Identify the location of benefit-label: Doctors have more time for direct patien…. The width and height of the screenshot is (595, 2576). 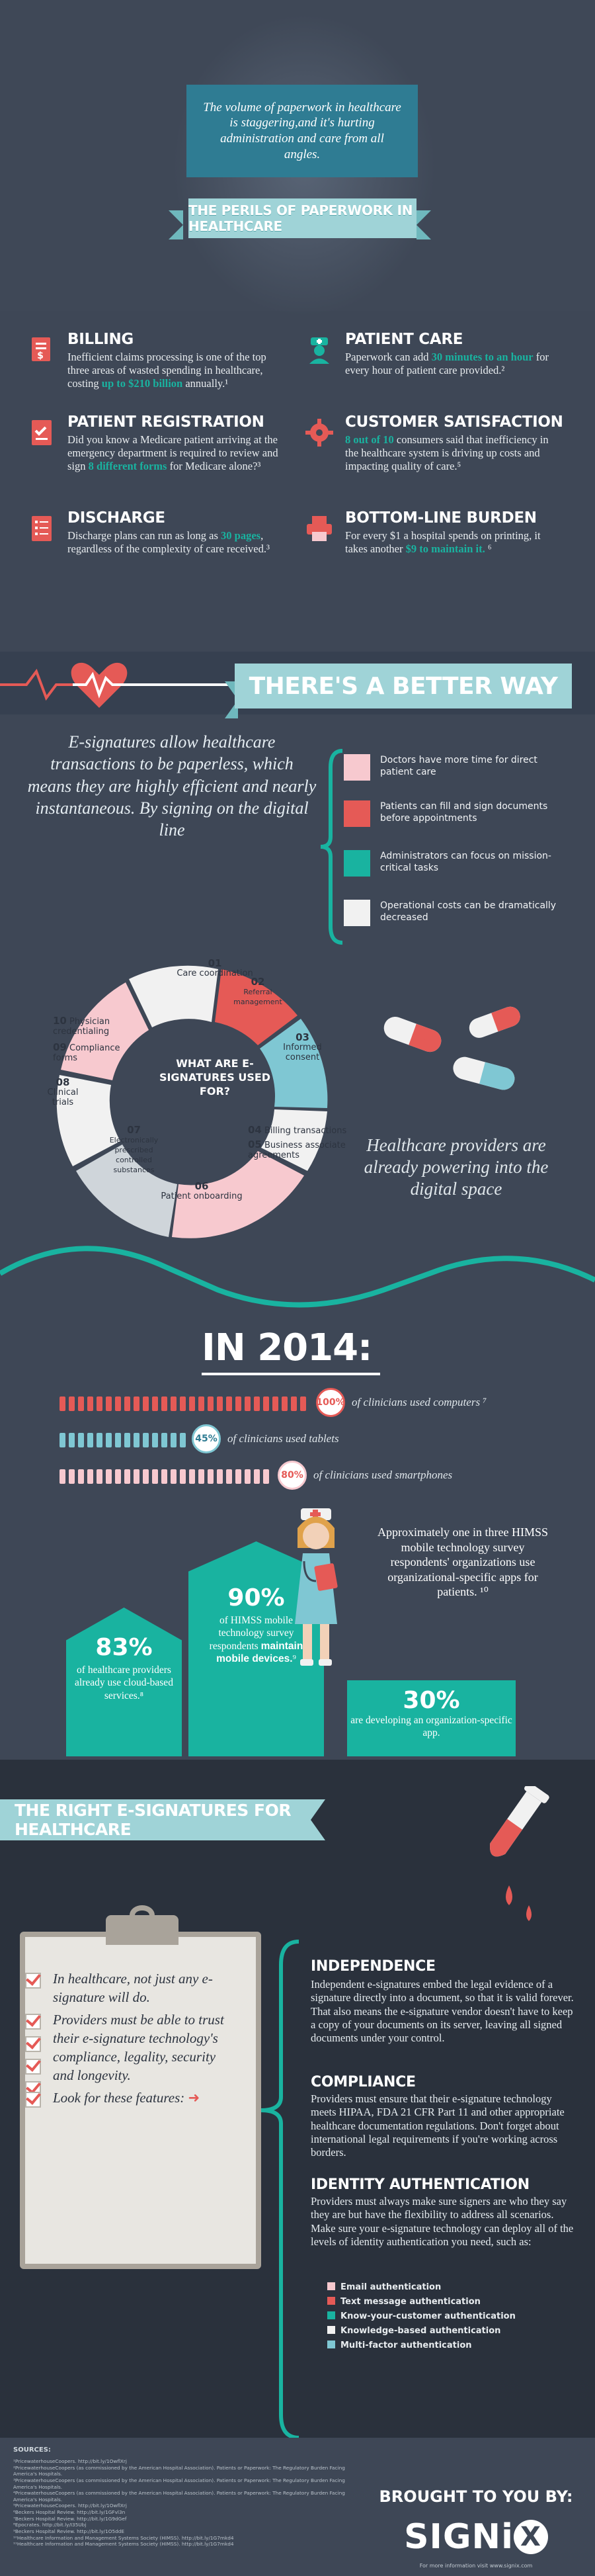
(458, 767).